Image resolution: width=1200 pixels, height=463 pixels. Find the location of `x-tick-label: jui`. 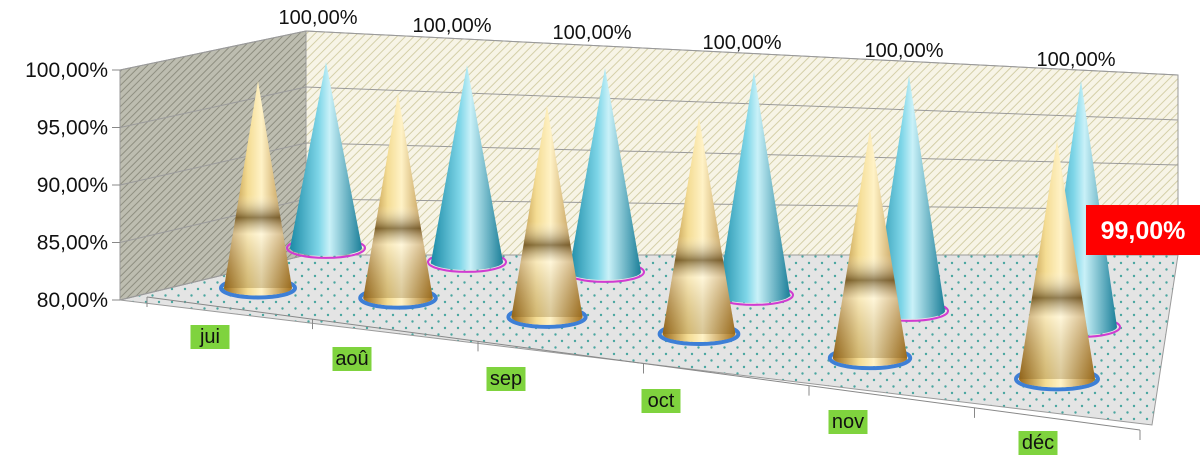

x-tick-label: jui is located at coordinates (209, 337).